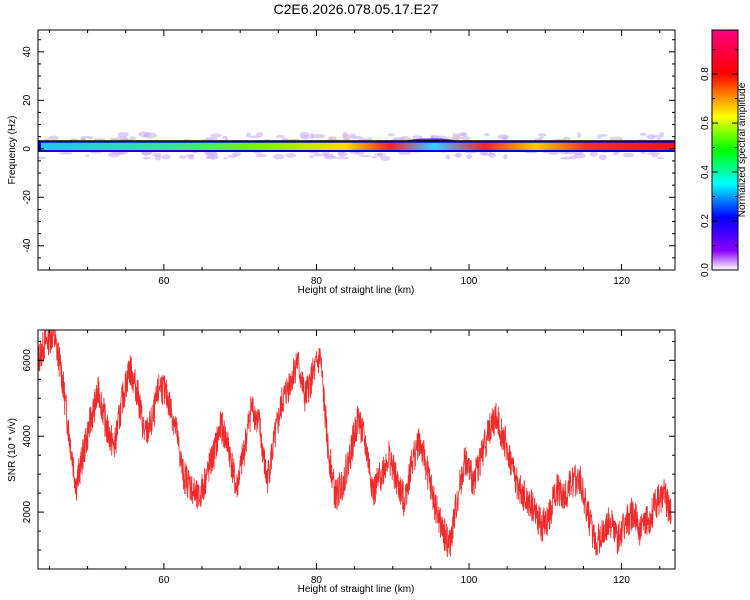 The width and height of the screenshot is (750, 600). What do you see at coordinates (27, 197) in the screenshot?
I see `y-tick-label: -20` at bounding box center [27, 197].